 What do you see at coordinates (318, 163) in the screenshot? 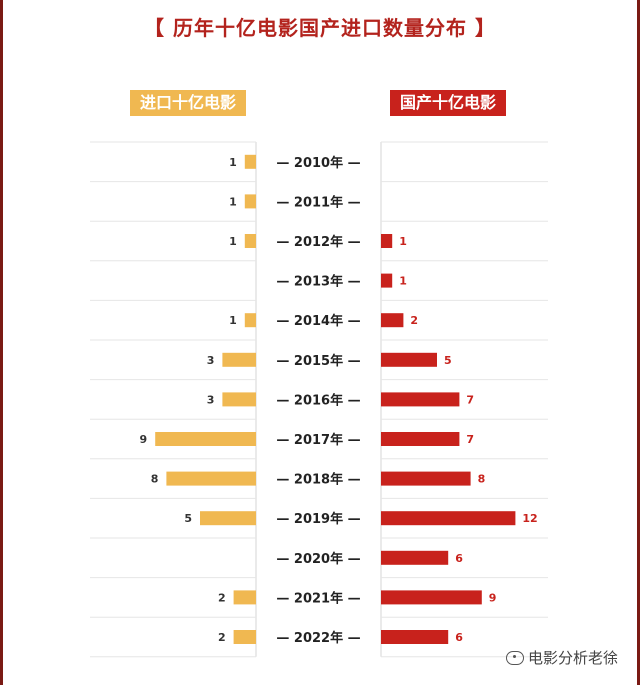
I see `category-label: — 2010年 —` at bounding box center [318, 163].